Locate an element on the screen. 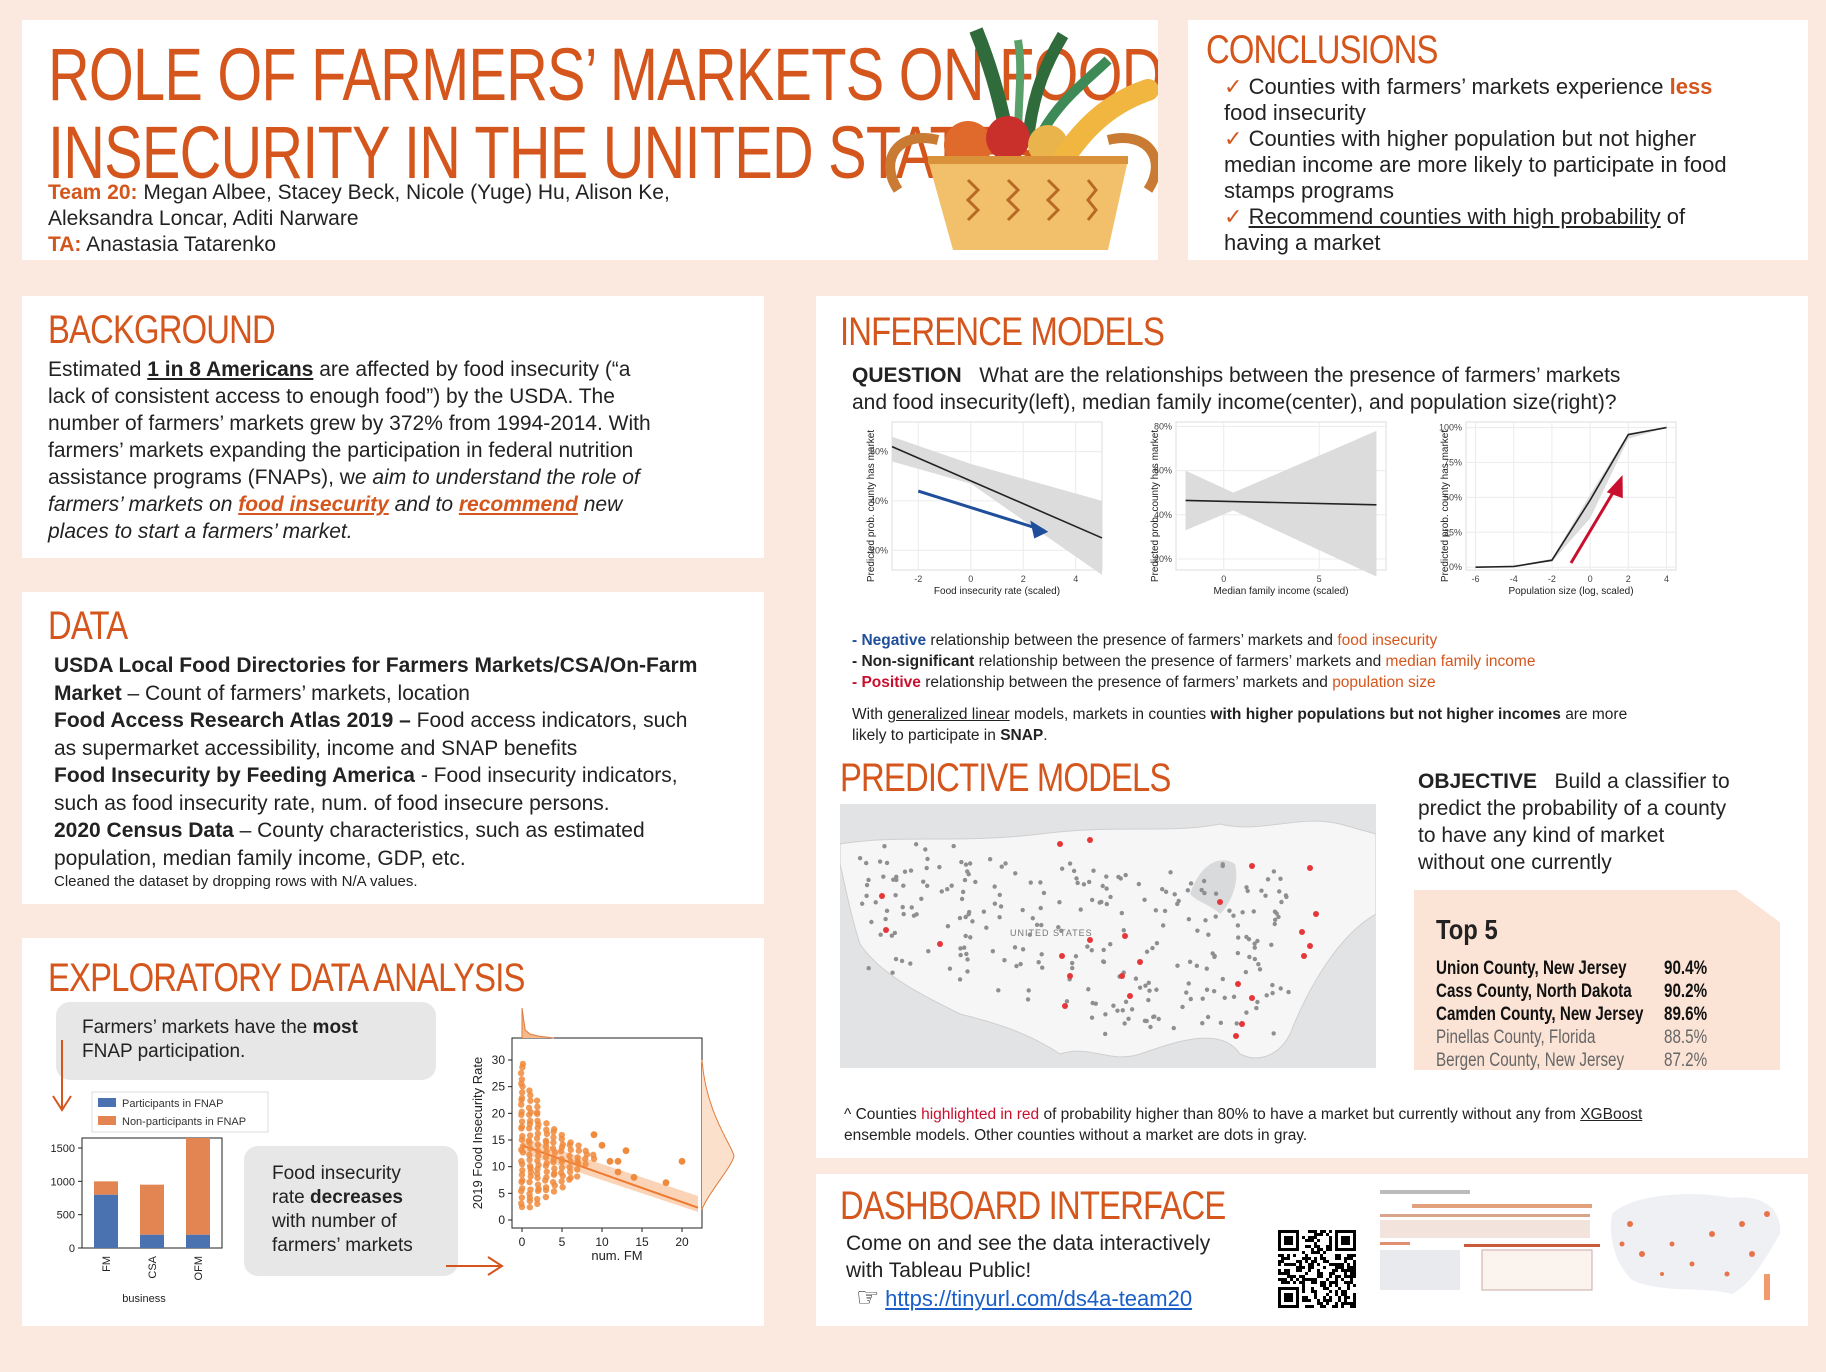  qr-code is located at coordinates (1317, 1269).